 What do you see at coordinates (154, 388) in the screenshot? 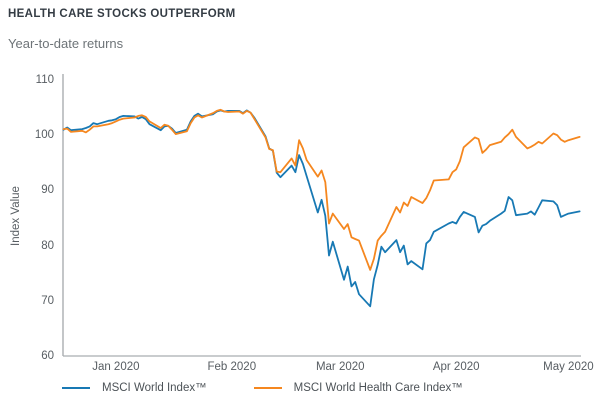
I see `legend-label-world: MSCI World Index™` at bounding box center [154, 388].